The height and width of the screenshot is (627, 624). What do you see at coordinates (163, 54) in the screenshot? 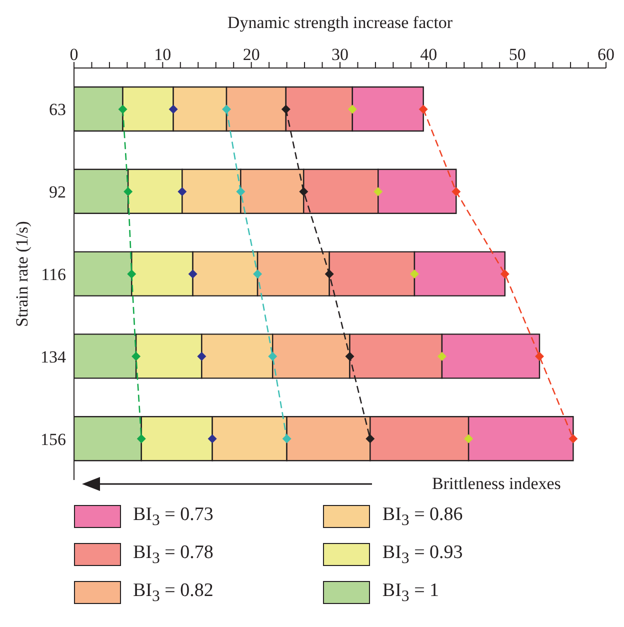
I see `x-tick-label: 10` at bounding box center [163, 54].